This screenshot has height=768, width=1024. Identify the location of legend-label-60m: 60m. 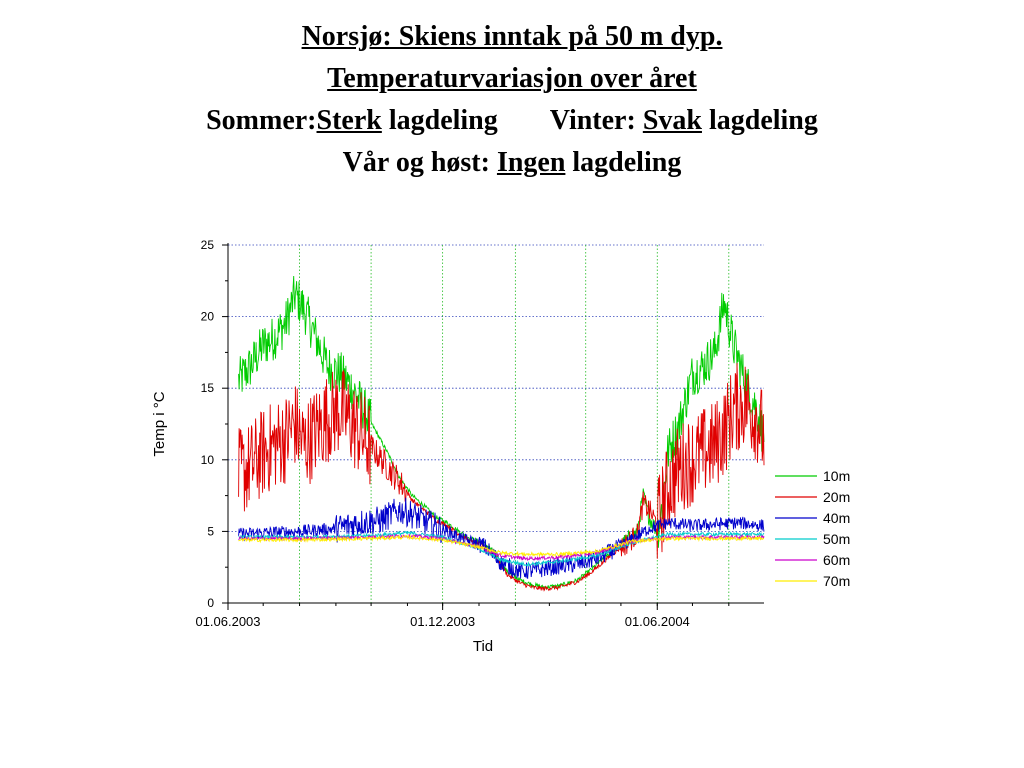
(836, 560).